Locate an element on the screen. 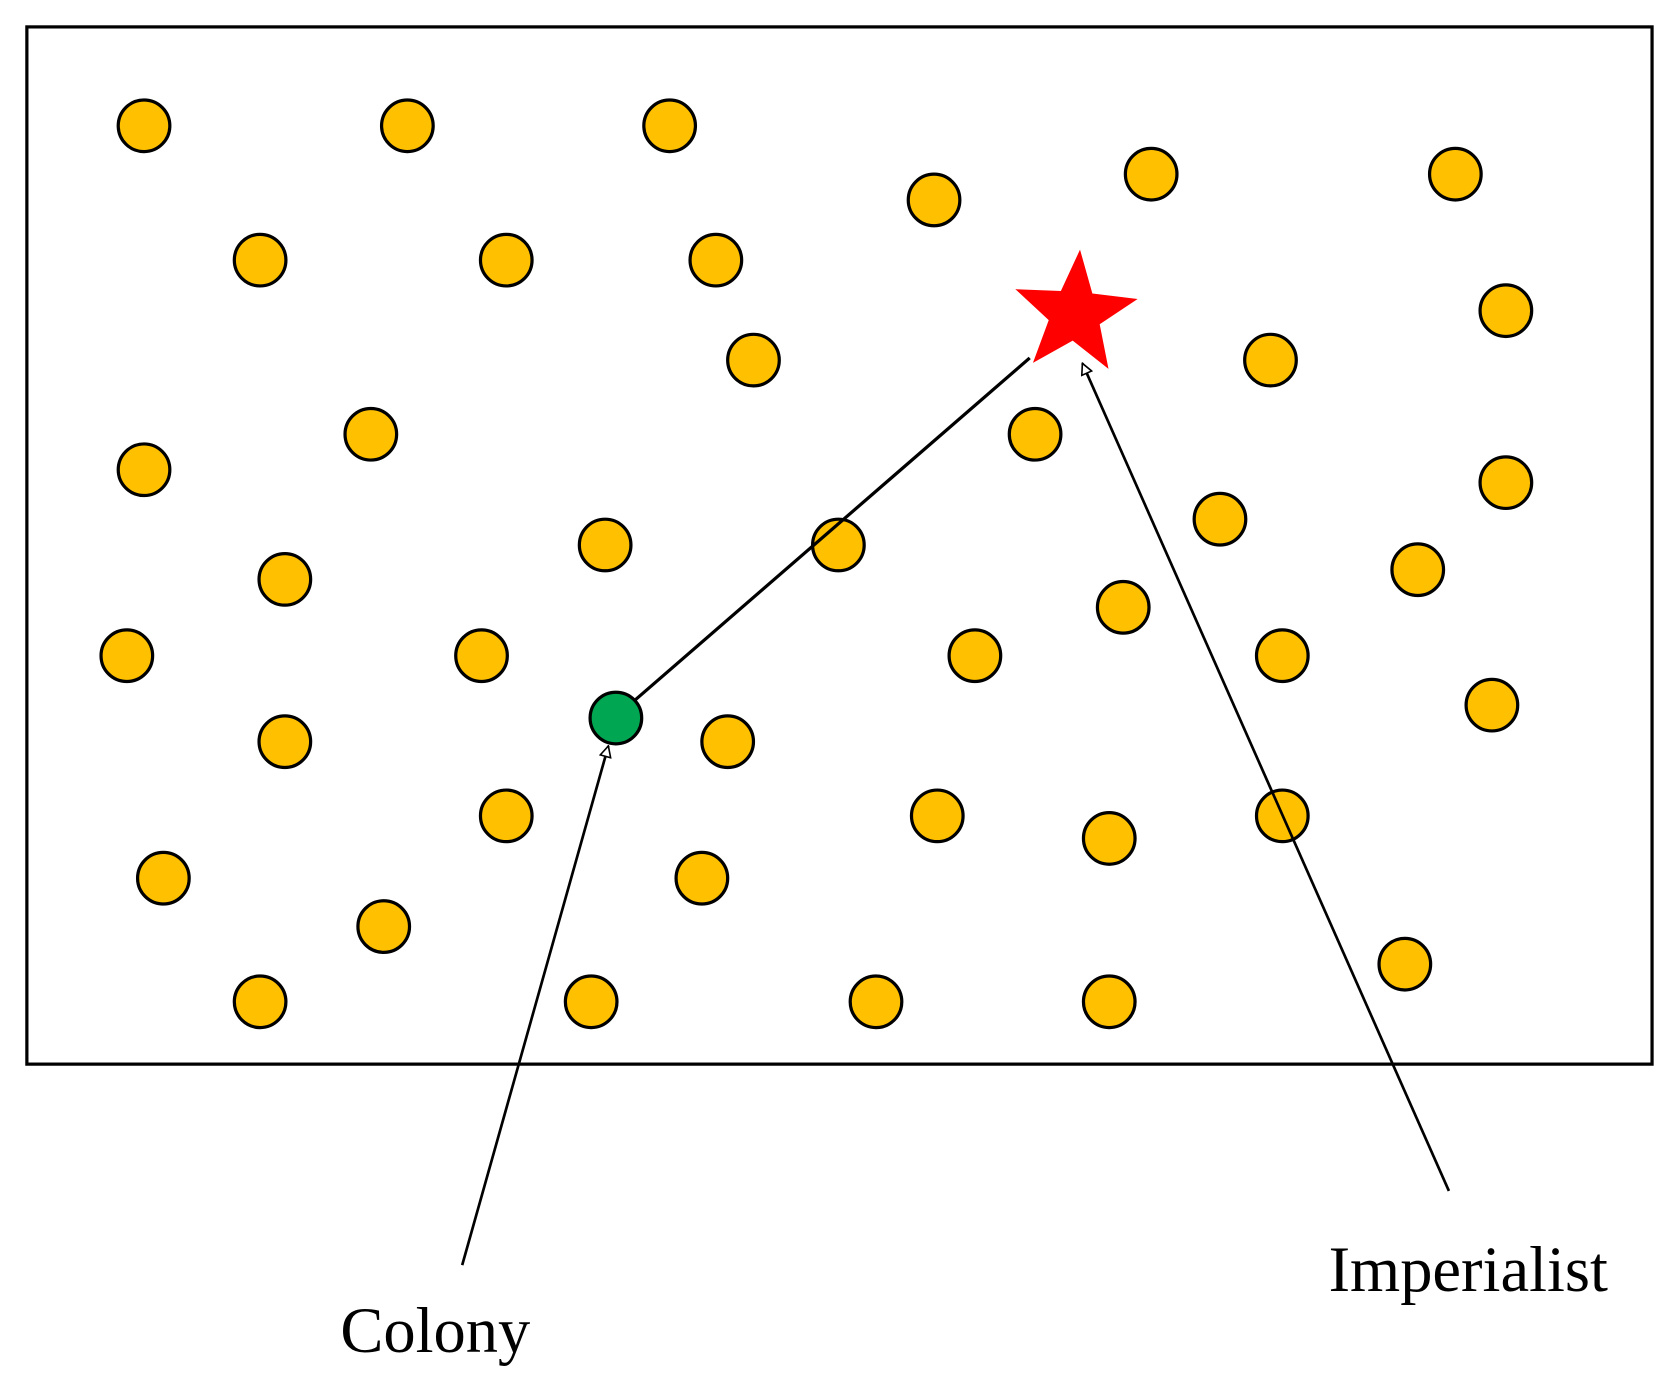 Image resolution: width=1680 pixels, height=1392 pixels. colony-label: Colony is located at coordinates (435, 1330).